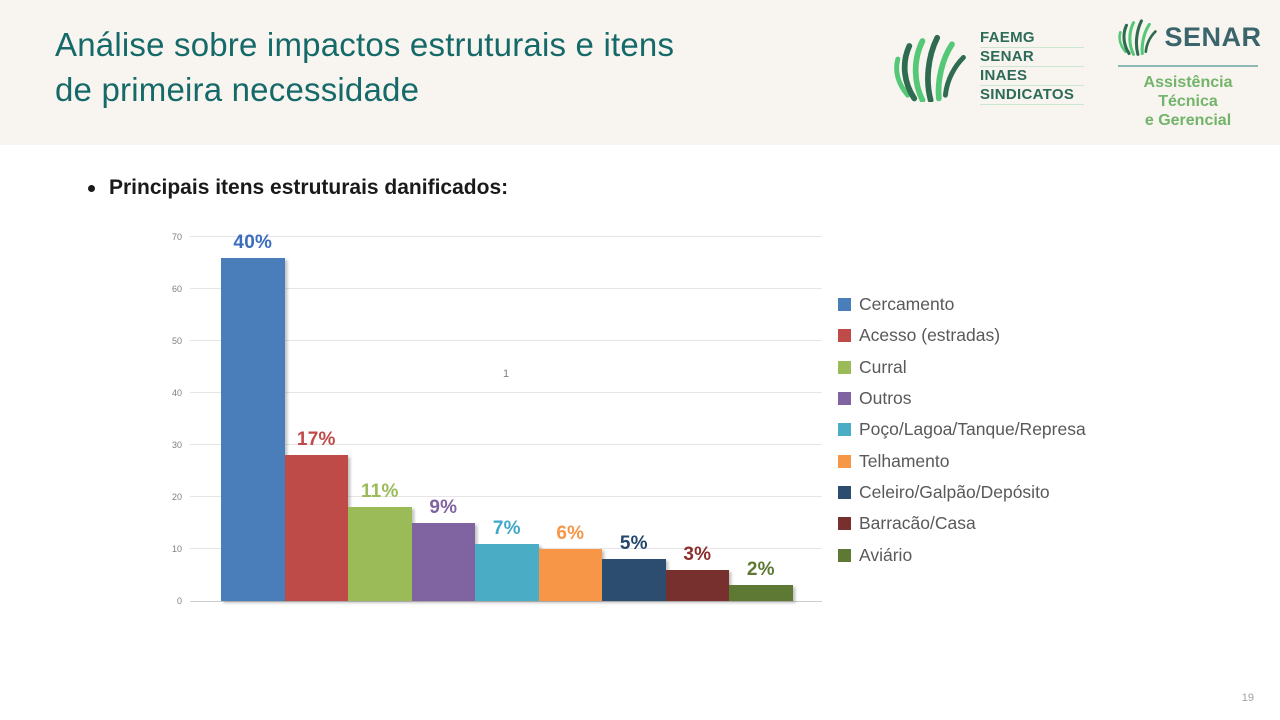 Image resolution: width=1280 pixels, height=720 pixels. I want to click on y-tick-label: 0, so click(179, 601).